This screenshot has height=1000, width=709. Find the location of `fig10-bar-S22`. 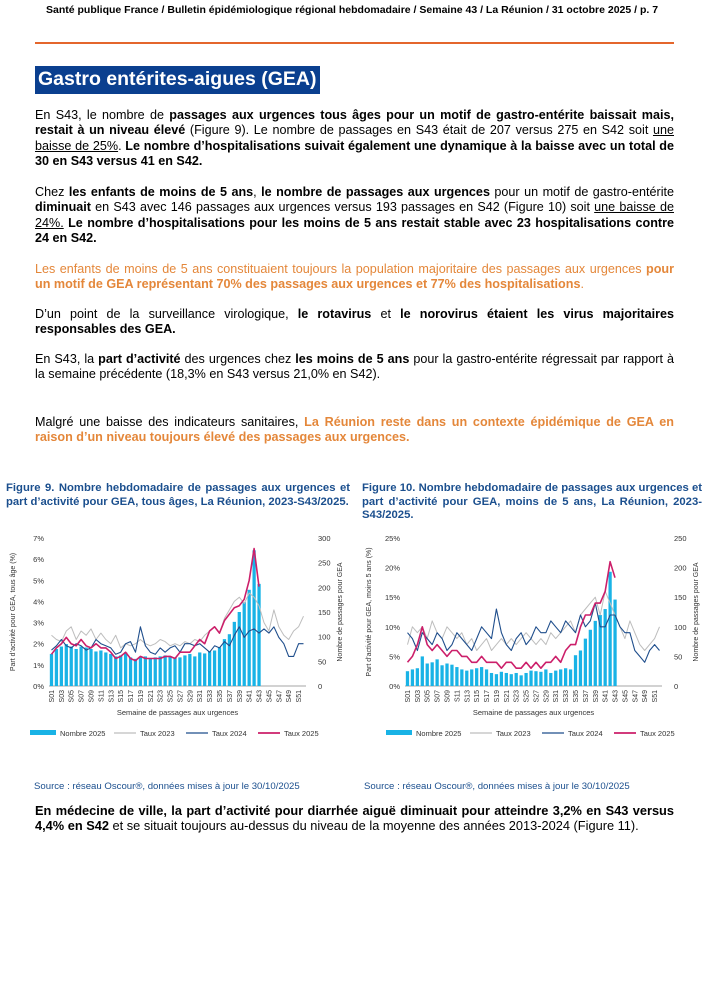

fig10-bar-S22 is located at coordinates (511, 680).